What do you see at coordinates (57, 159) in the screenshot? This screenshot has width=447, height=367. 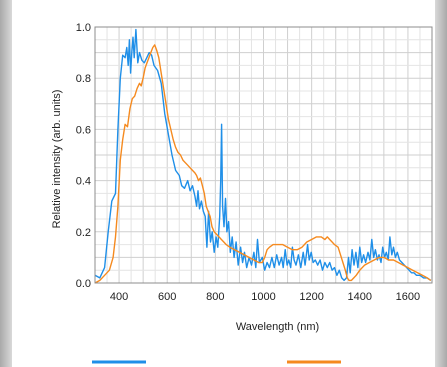 I see `y-axis-title: Relative intensity (arb. units)` at bounding box center [57, 159].